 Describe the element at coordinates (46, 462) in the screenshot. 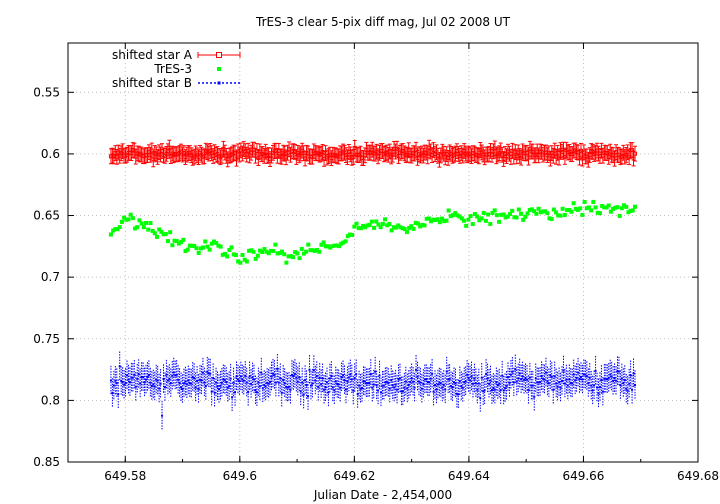

I see `y-tick-label: 0.85` at that location.